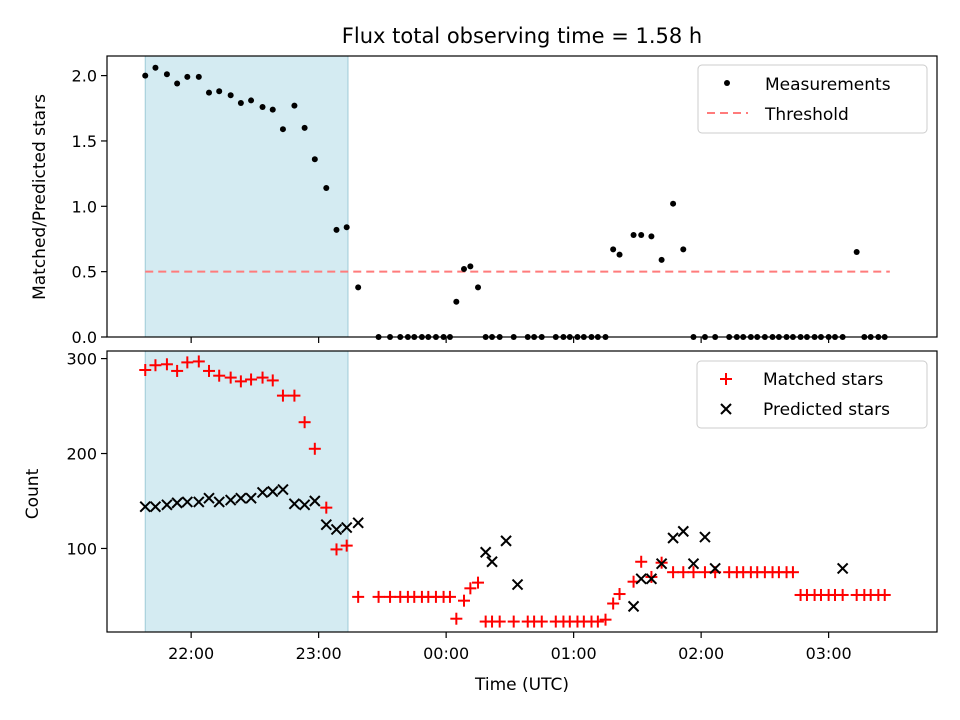 The width and height of the screenshot is (960, 720). I want to click on top-ytick-label: 2.0, so click(84, 76).